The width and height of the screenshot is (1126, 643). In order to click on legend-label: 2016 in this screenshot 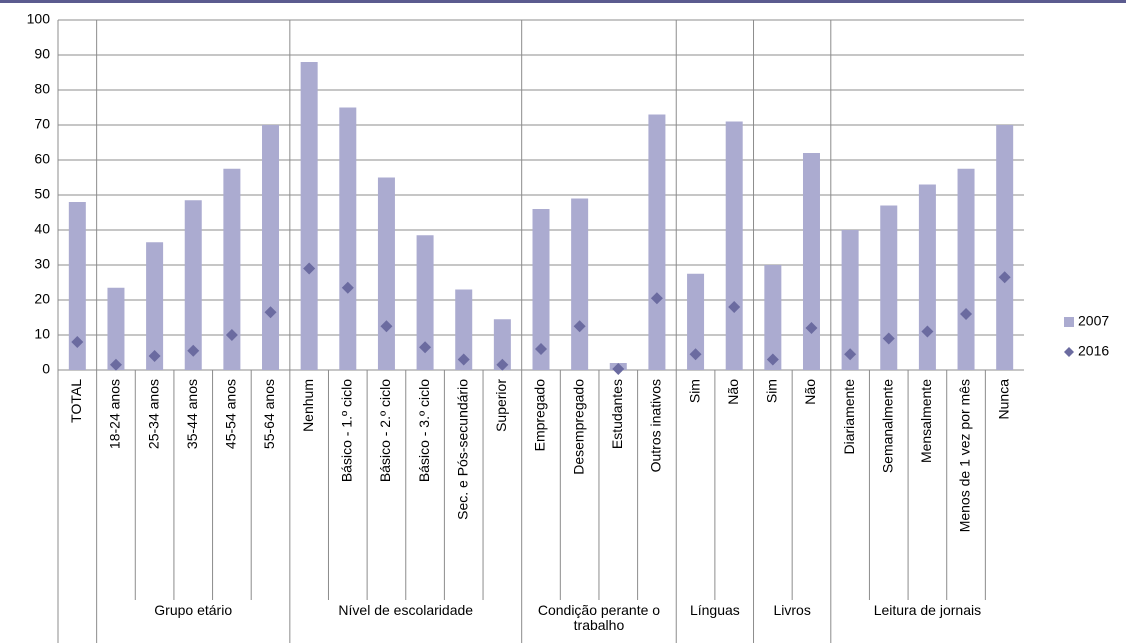, I will do `click(1093, 351)`.